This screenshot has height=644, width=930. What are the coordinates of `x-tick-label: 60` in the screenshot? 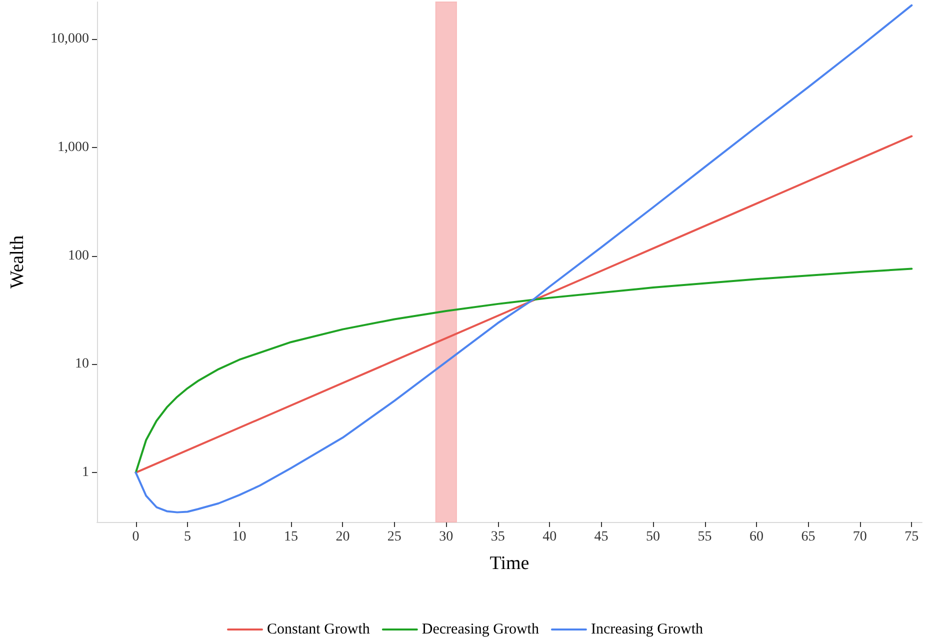 It's located at (756, 537).